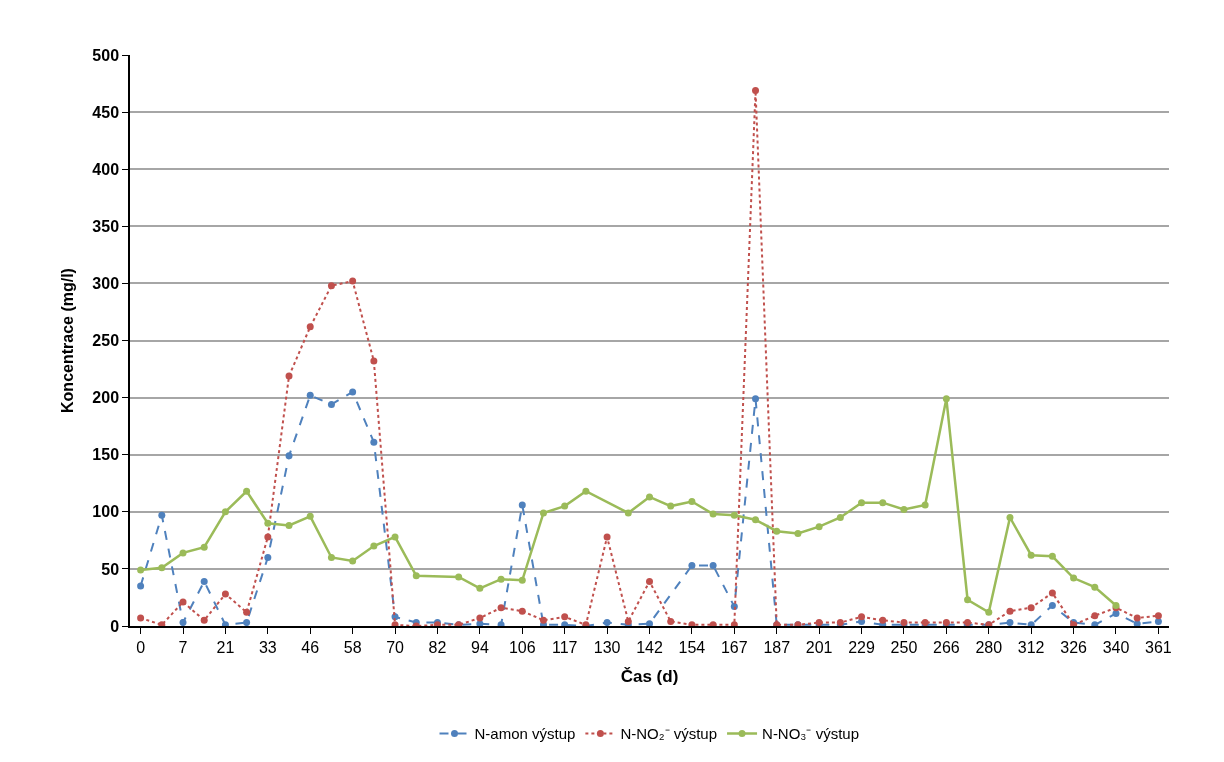 This screenshot has height=762, width=1224. I want to click on x-tick-label: 326, so click(1074, 647).